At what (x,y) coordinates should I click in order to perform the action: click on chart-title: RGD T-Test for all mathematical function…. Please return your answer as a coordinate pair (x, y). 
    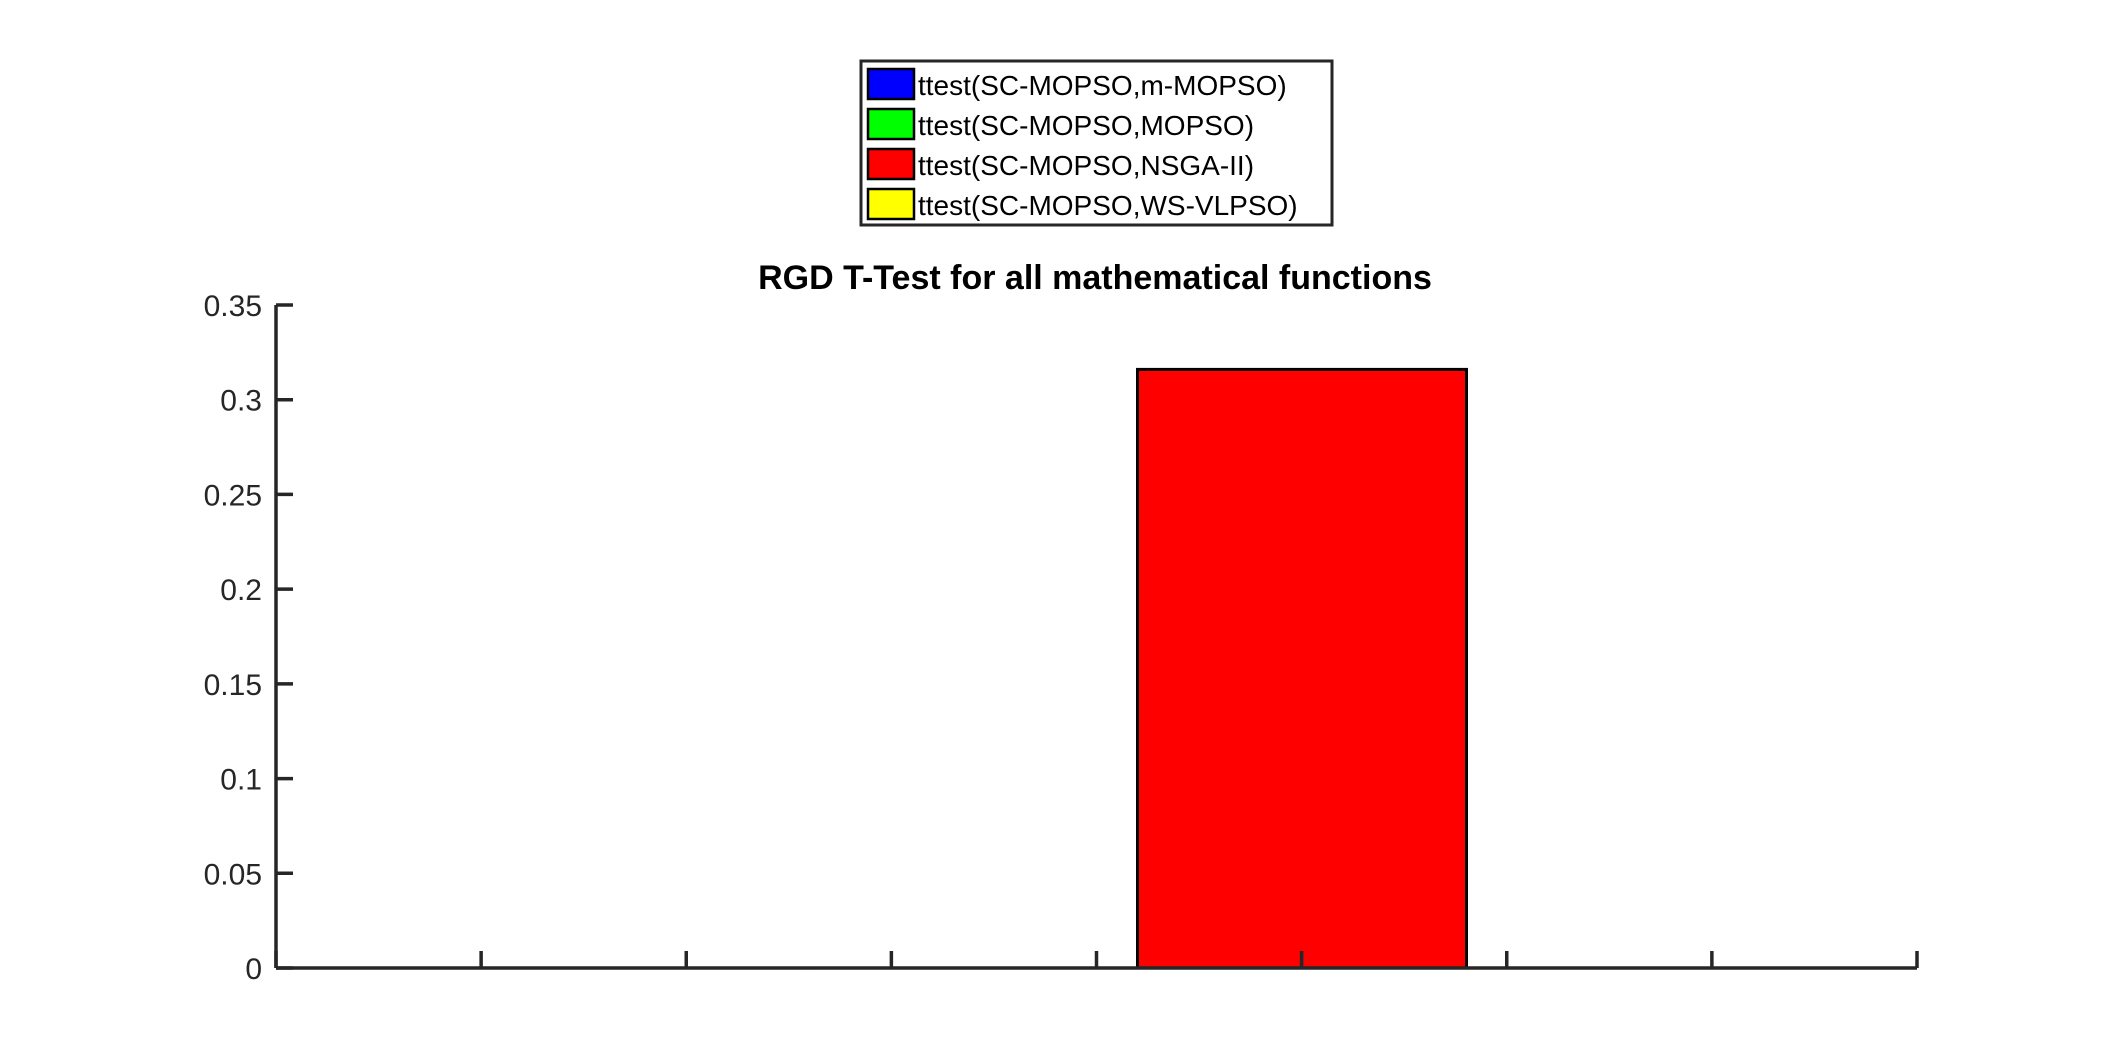
    Looking at the image, I should click on (1095, 278).